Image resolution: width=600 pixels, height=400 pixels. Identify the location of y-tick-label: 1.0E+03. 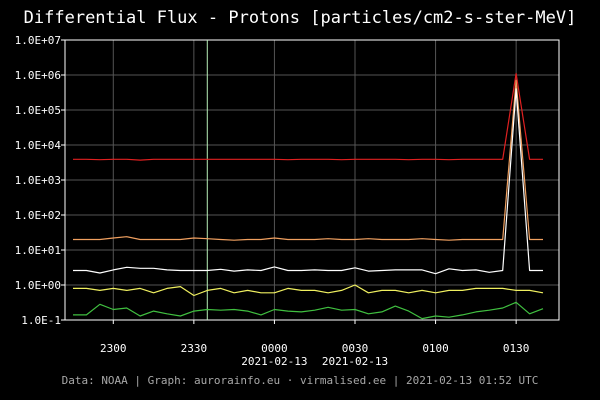
(38, 180).